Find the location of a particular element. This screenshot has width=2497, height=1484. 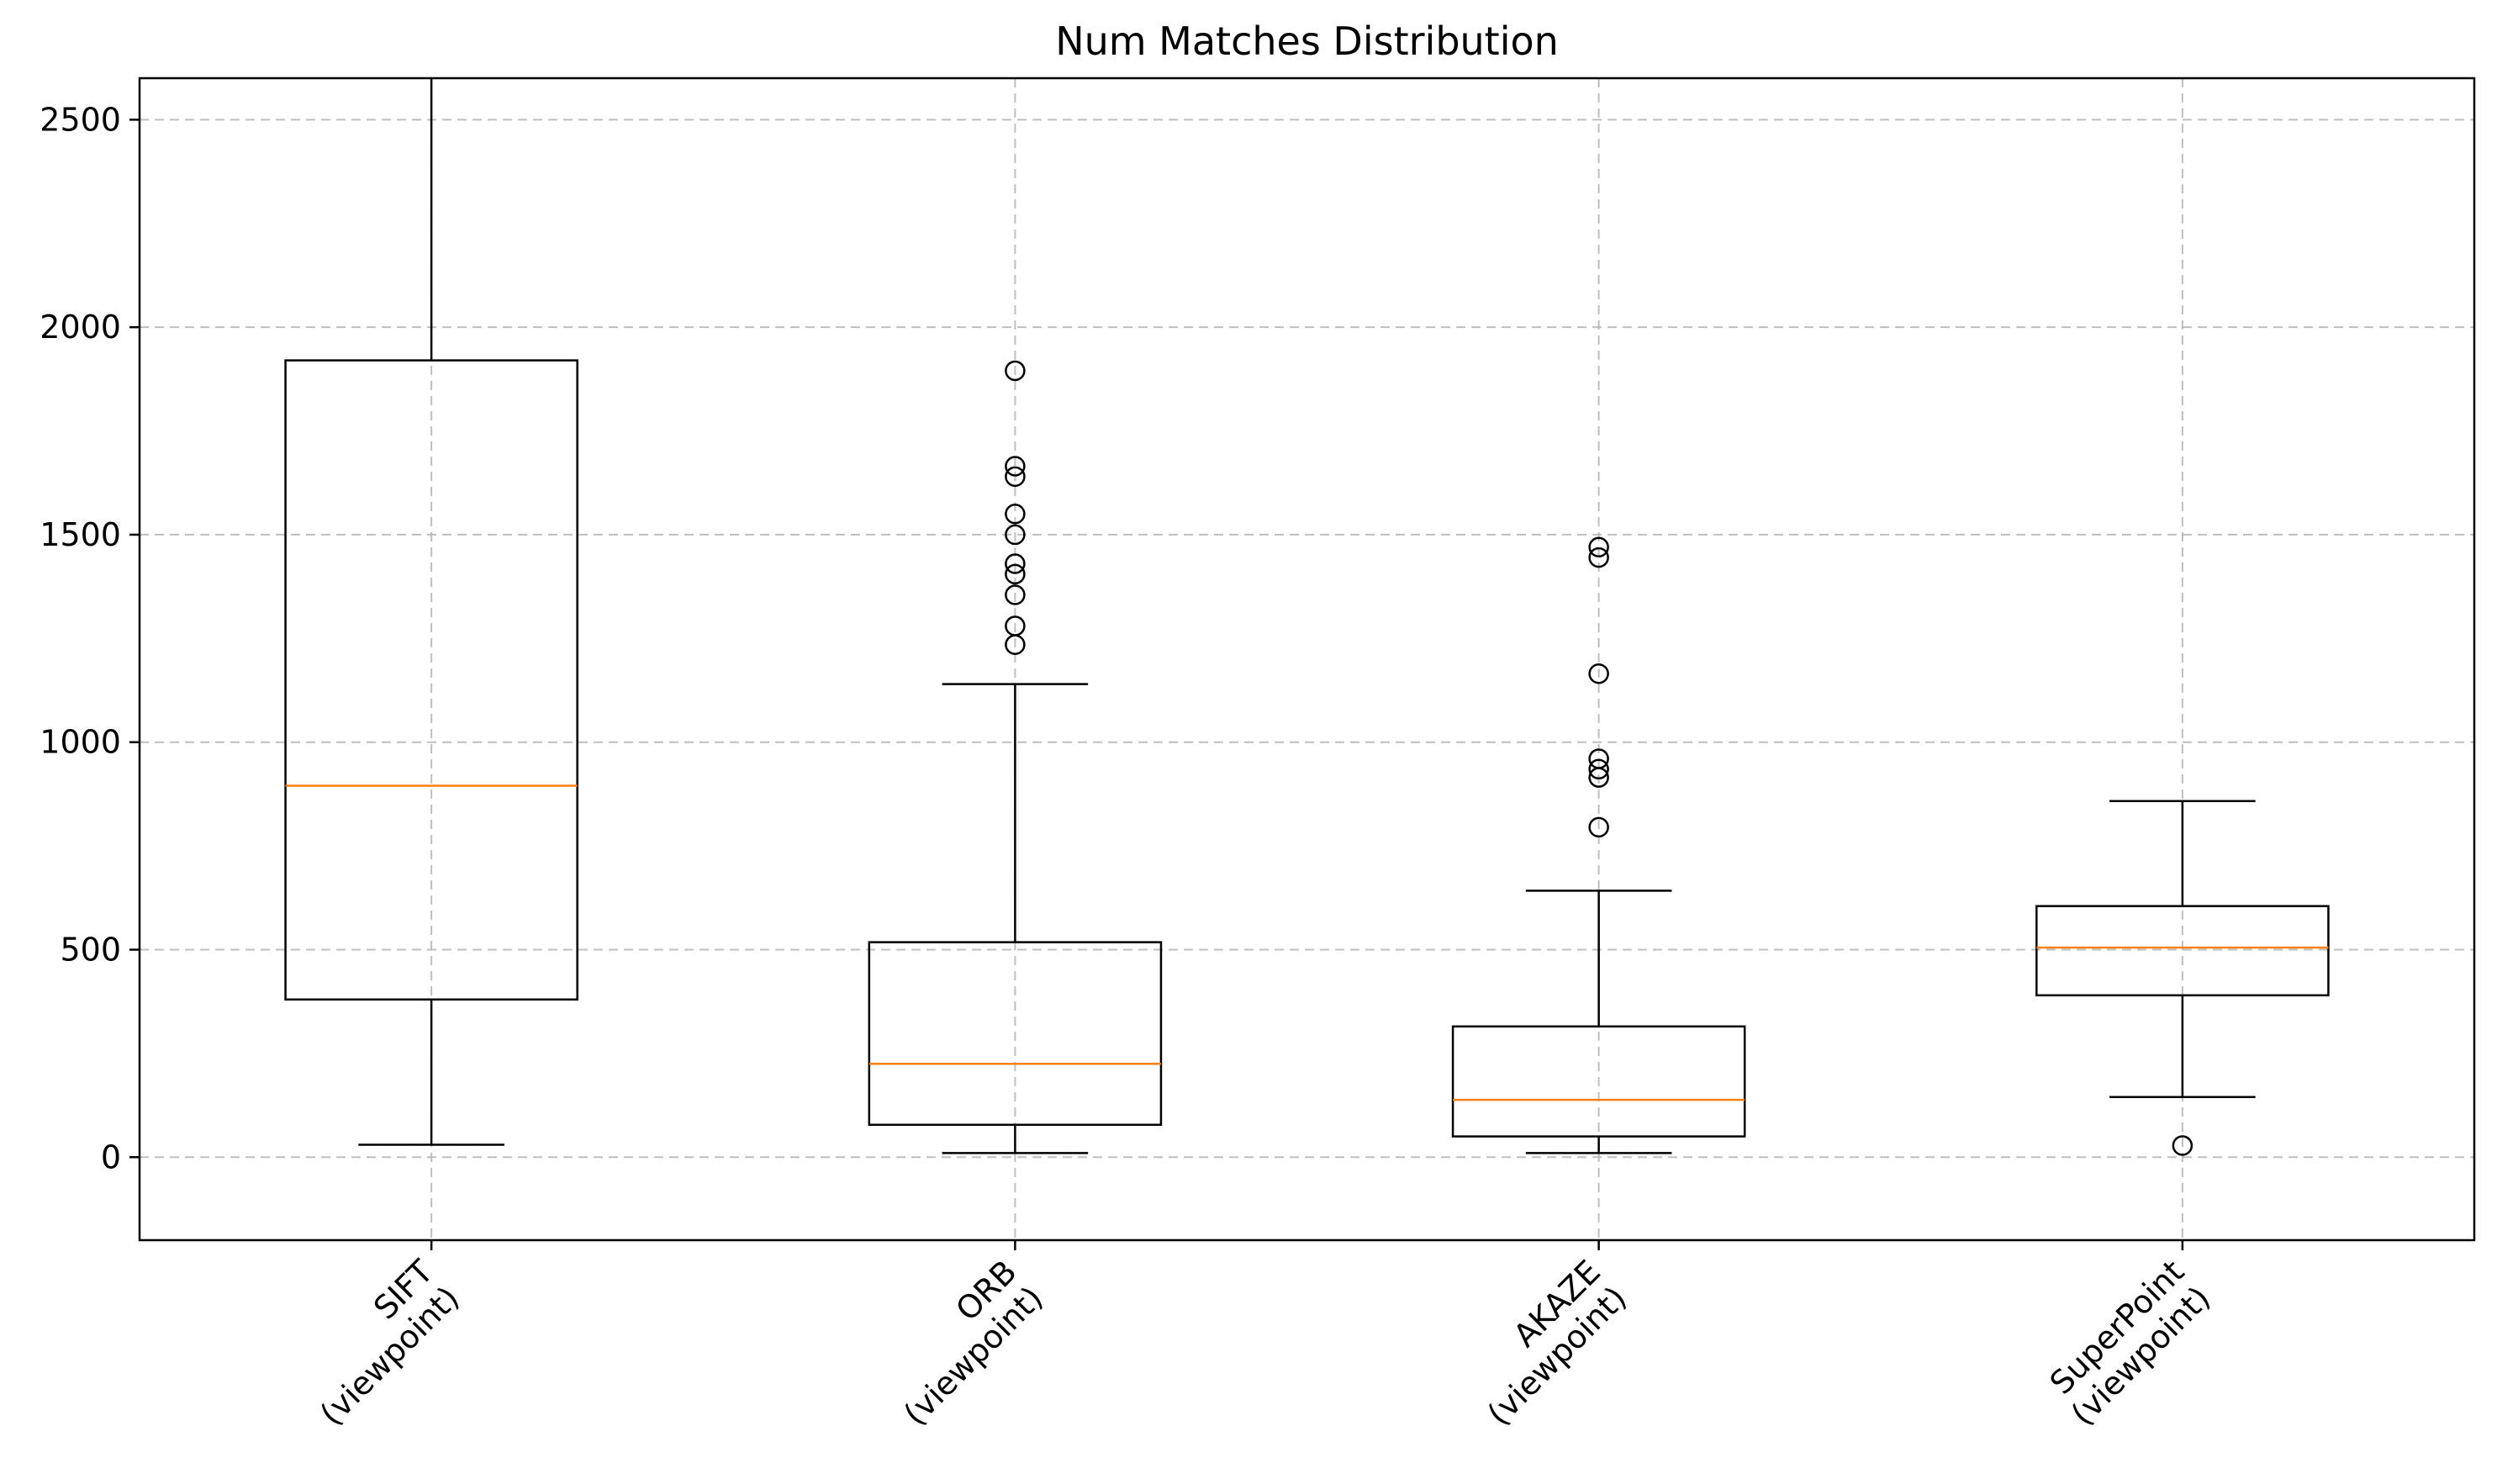

y-tick-label: 500 is located at coordinates (90, 950).